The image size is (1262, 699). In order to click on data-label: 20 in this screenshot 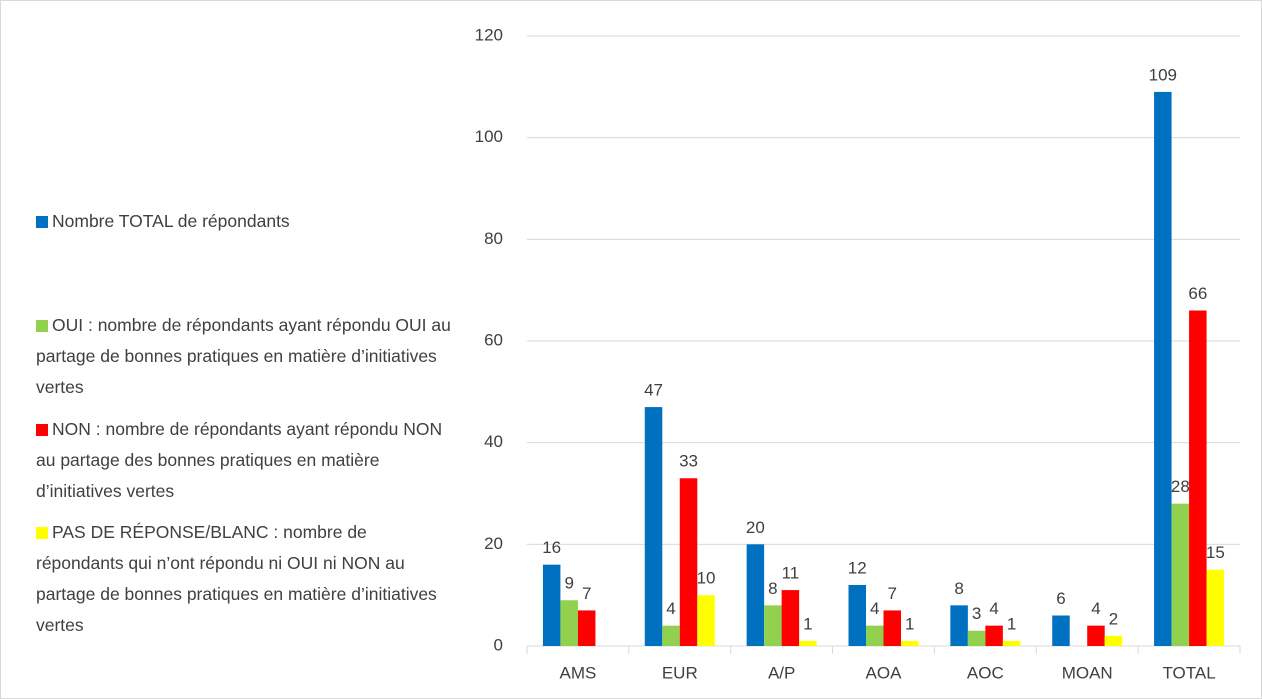, I will do `click(755, 527)`.